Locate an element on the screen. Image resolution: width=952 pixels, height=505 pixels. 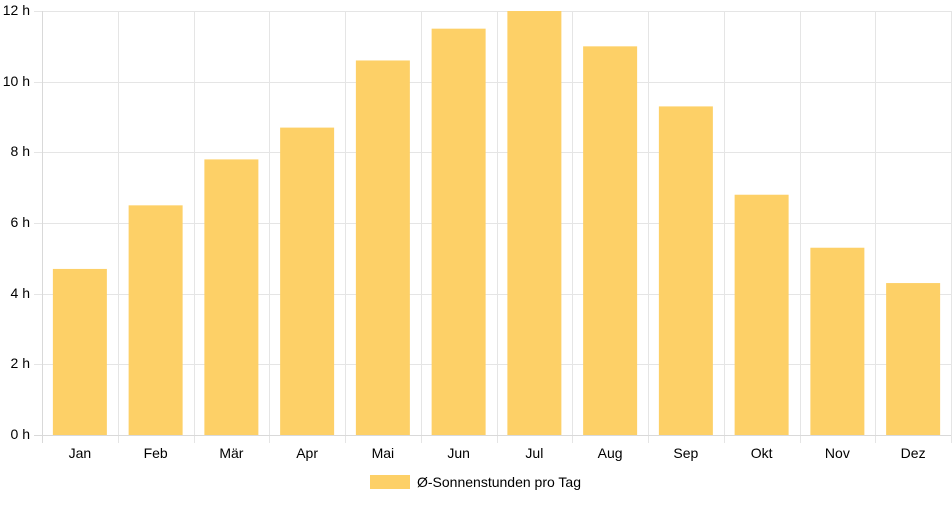
x-tick-label: Jul is located at coordinates (534, 453).